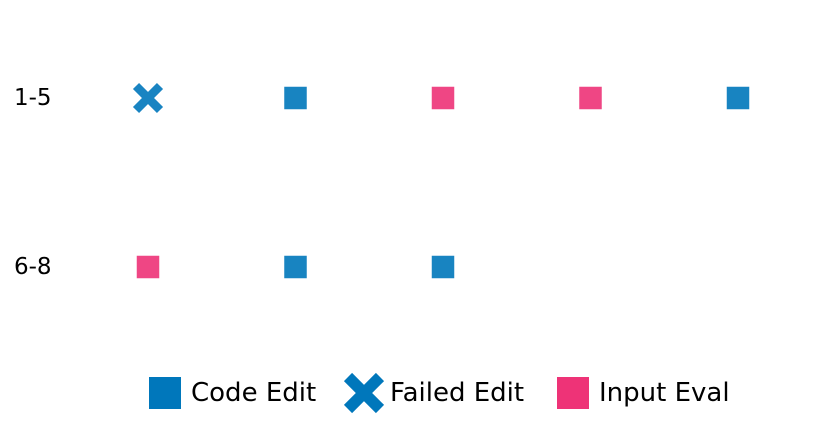  Describe the element at coordinates (33, 267) in the screenshot. I see `row-label: 6-8` at that location.